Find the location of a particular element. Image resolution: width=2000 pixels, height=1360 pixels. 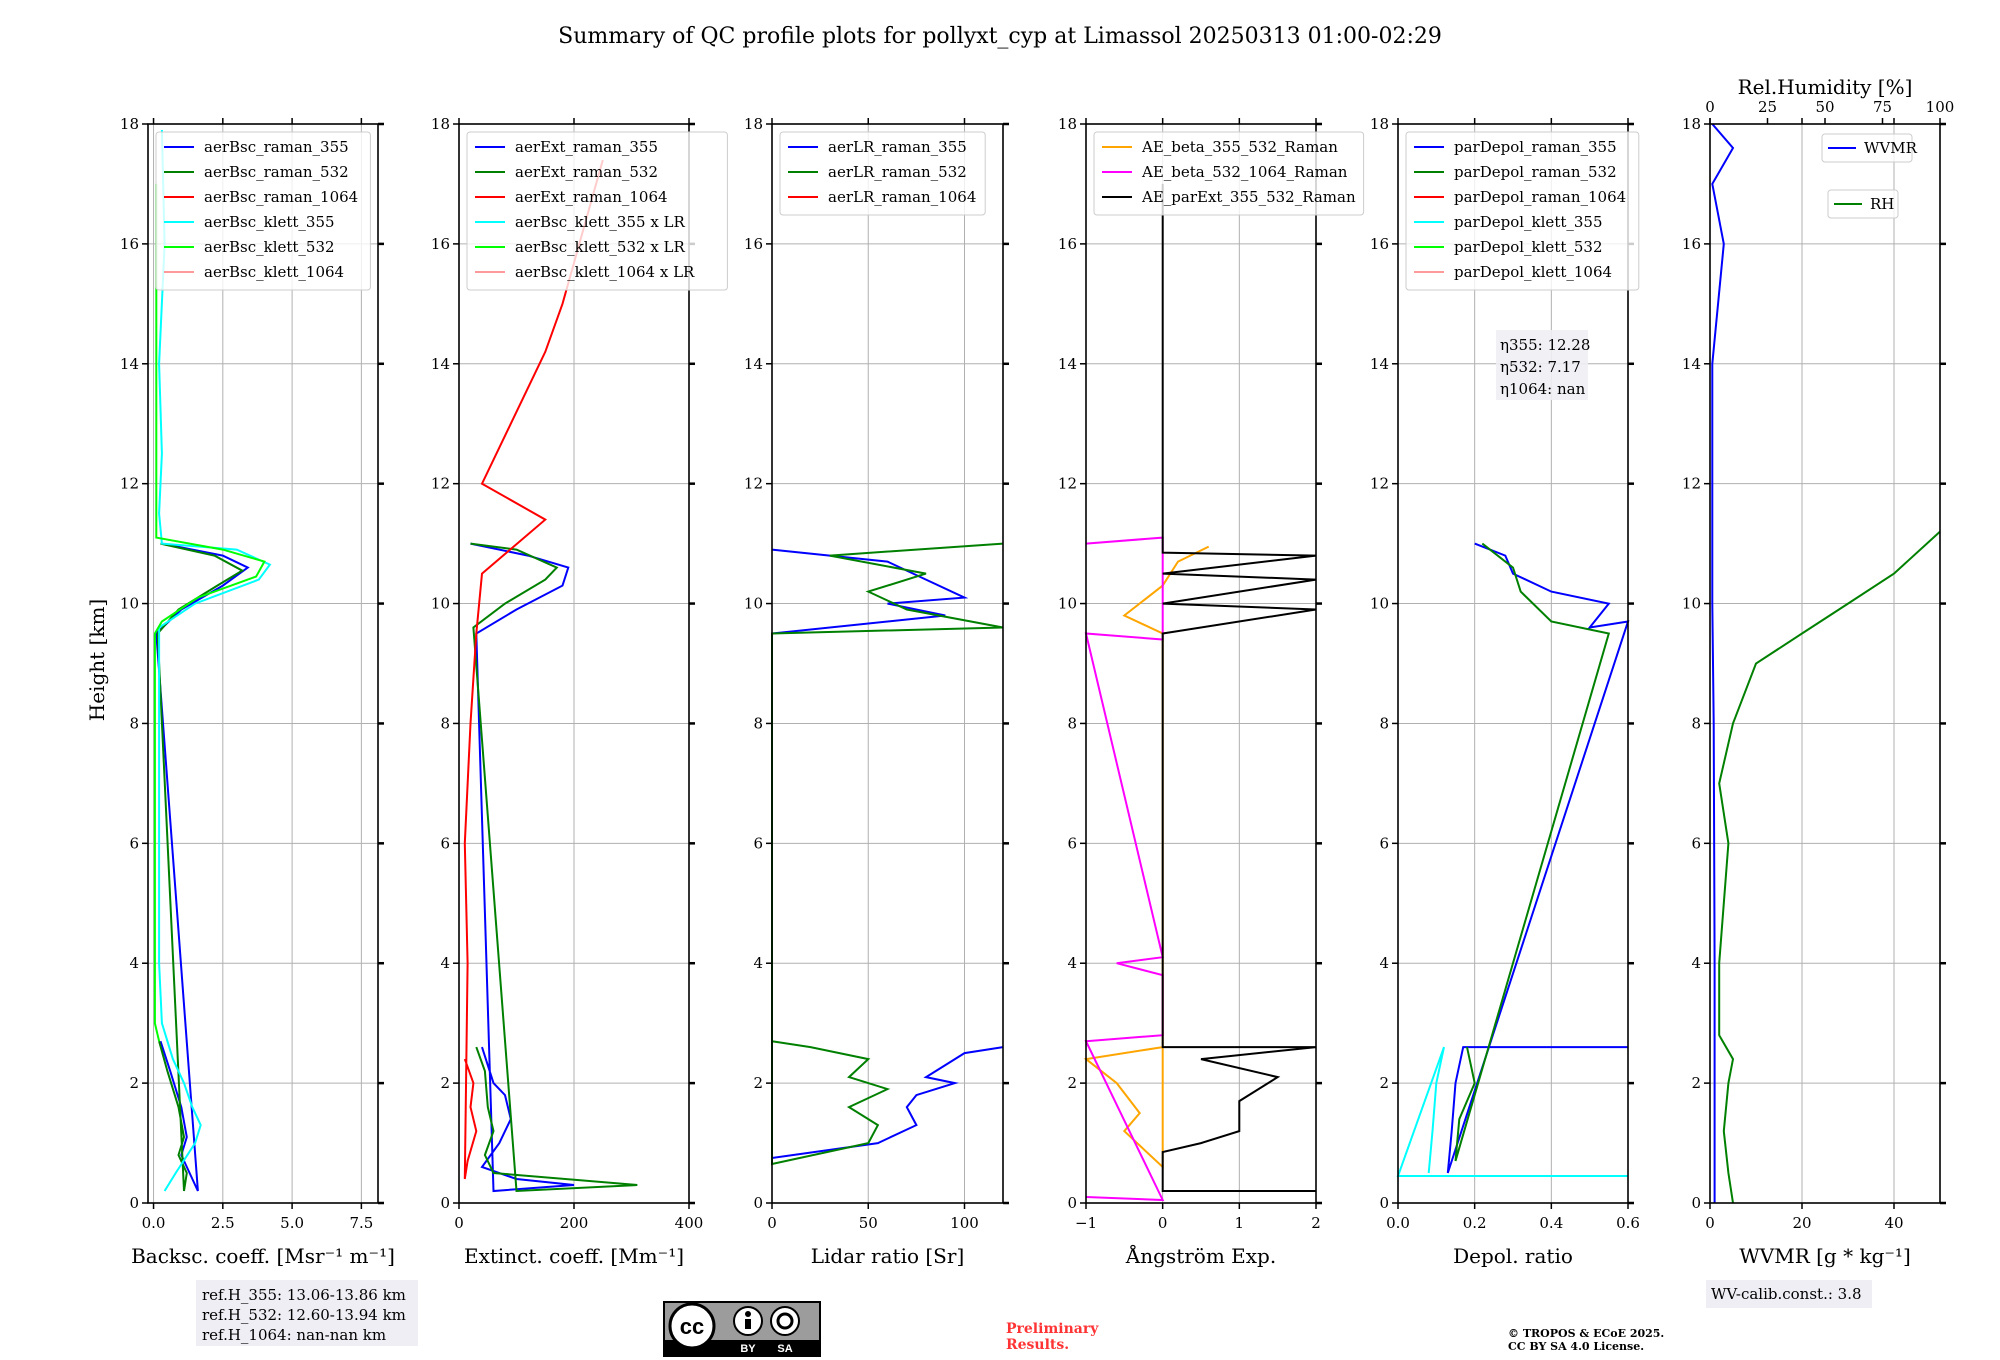

x-tick-label: 400 is located at coordinates (689, 1223).